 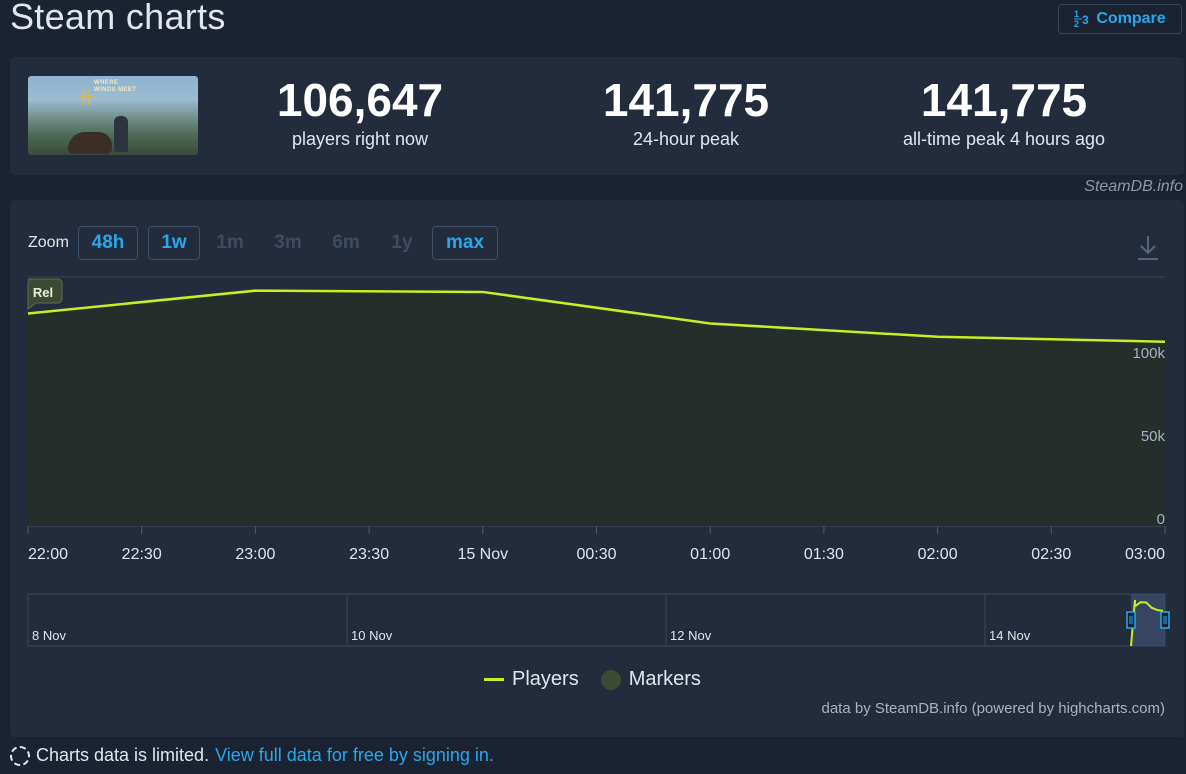 I want to click on y-tick-label: 50k, so click(x=1153, y=436).